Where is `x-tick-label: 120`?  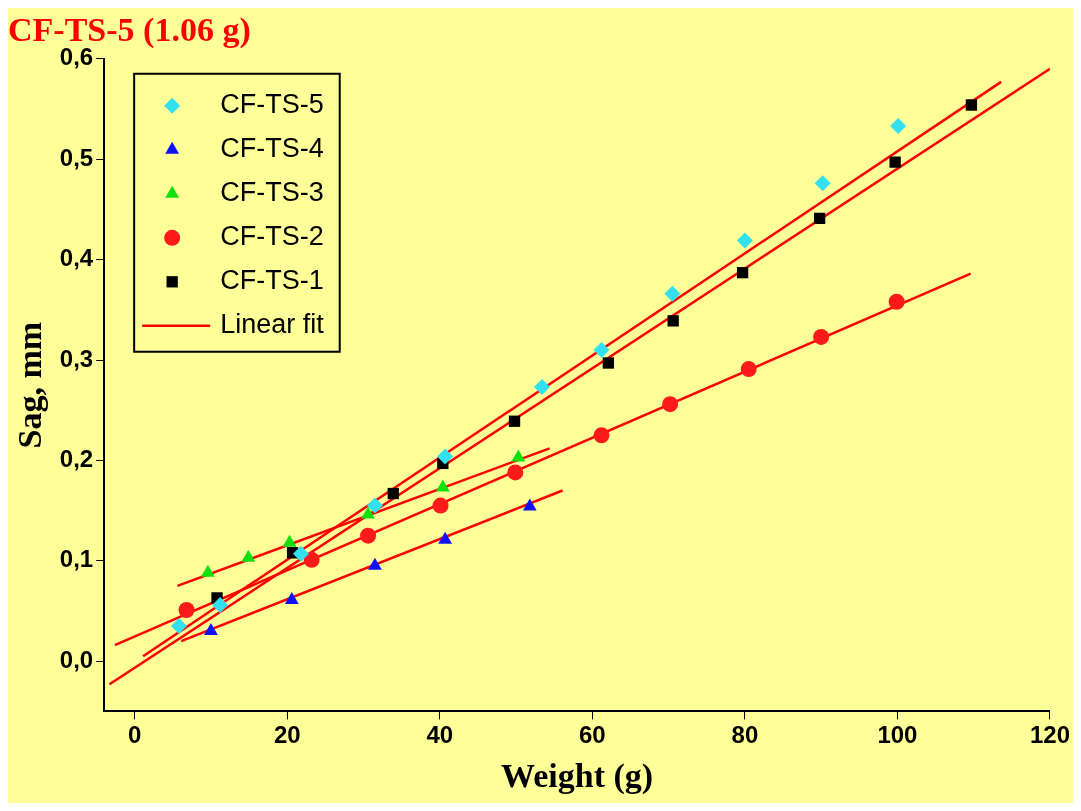
x-tick-label: 120 is located at coordinates (1049, 735).